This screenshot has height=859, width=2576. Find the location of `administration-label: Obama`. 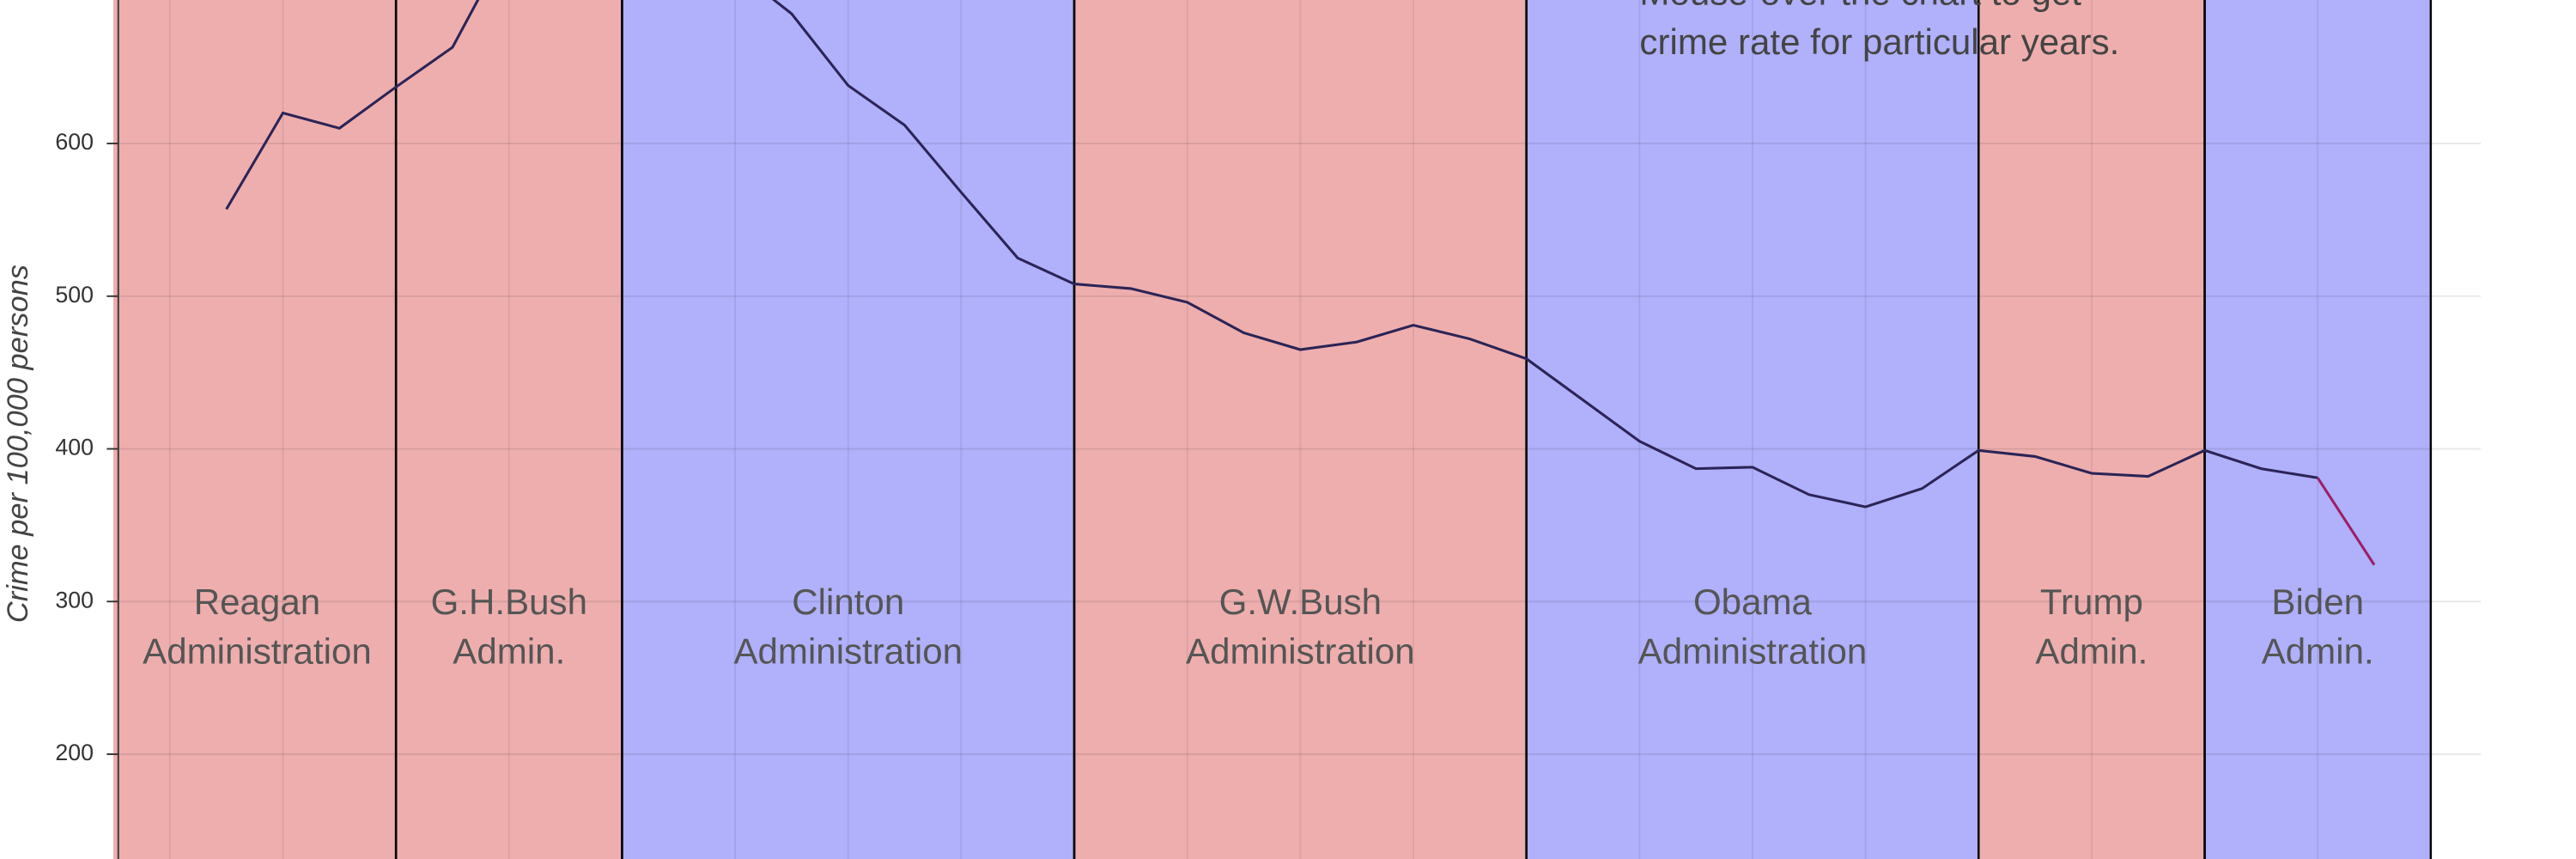

administration-label: Obama is located at coordinates (1753, 602).